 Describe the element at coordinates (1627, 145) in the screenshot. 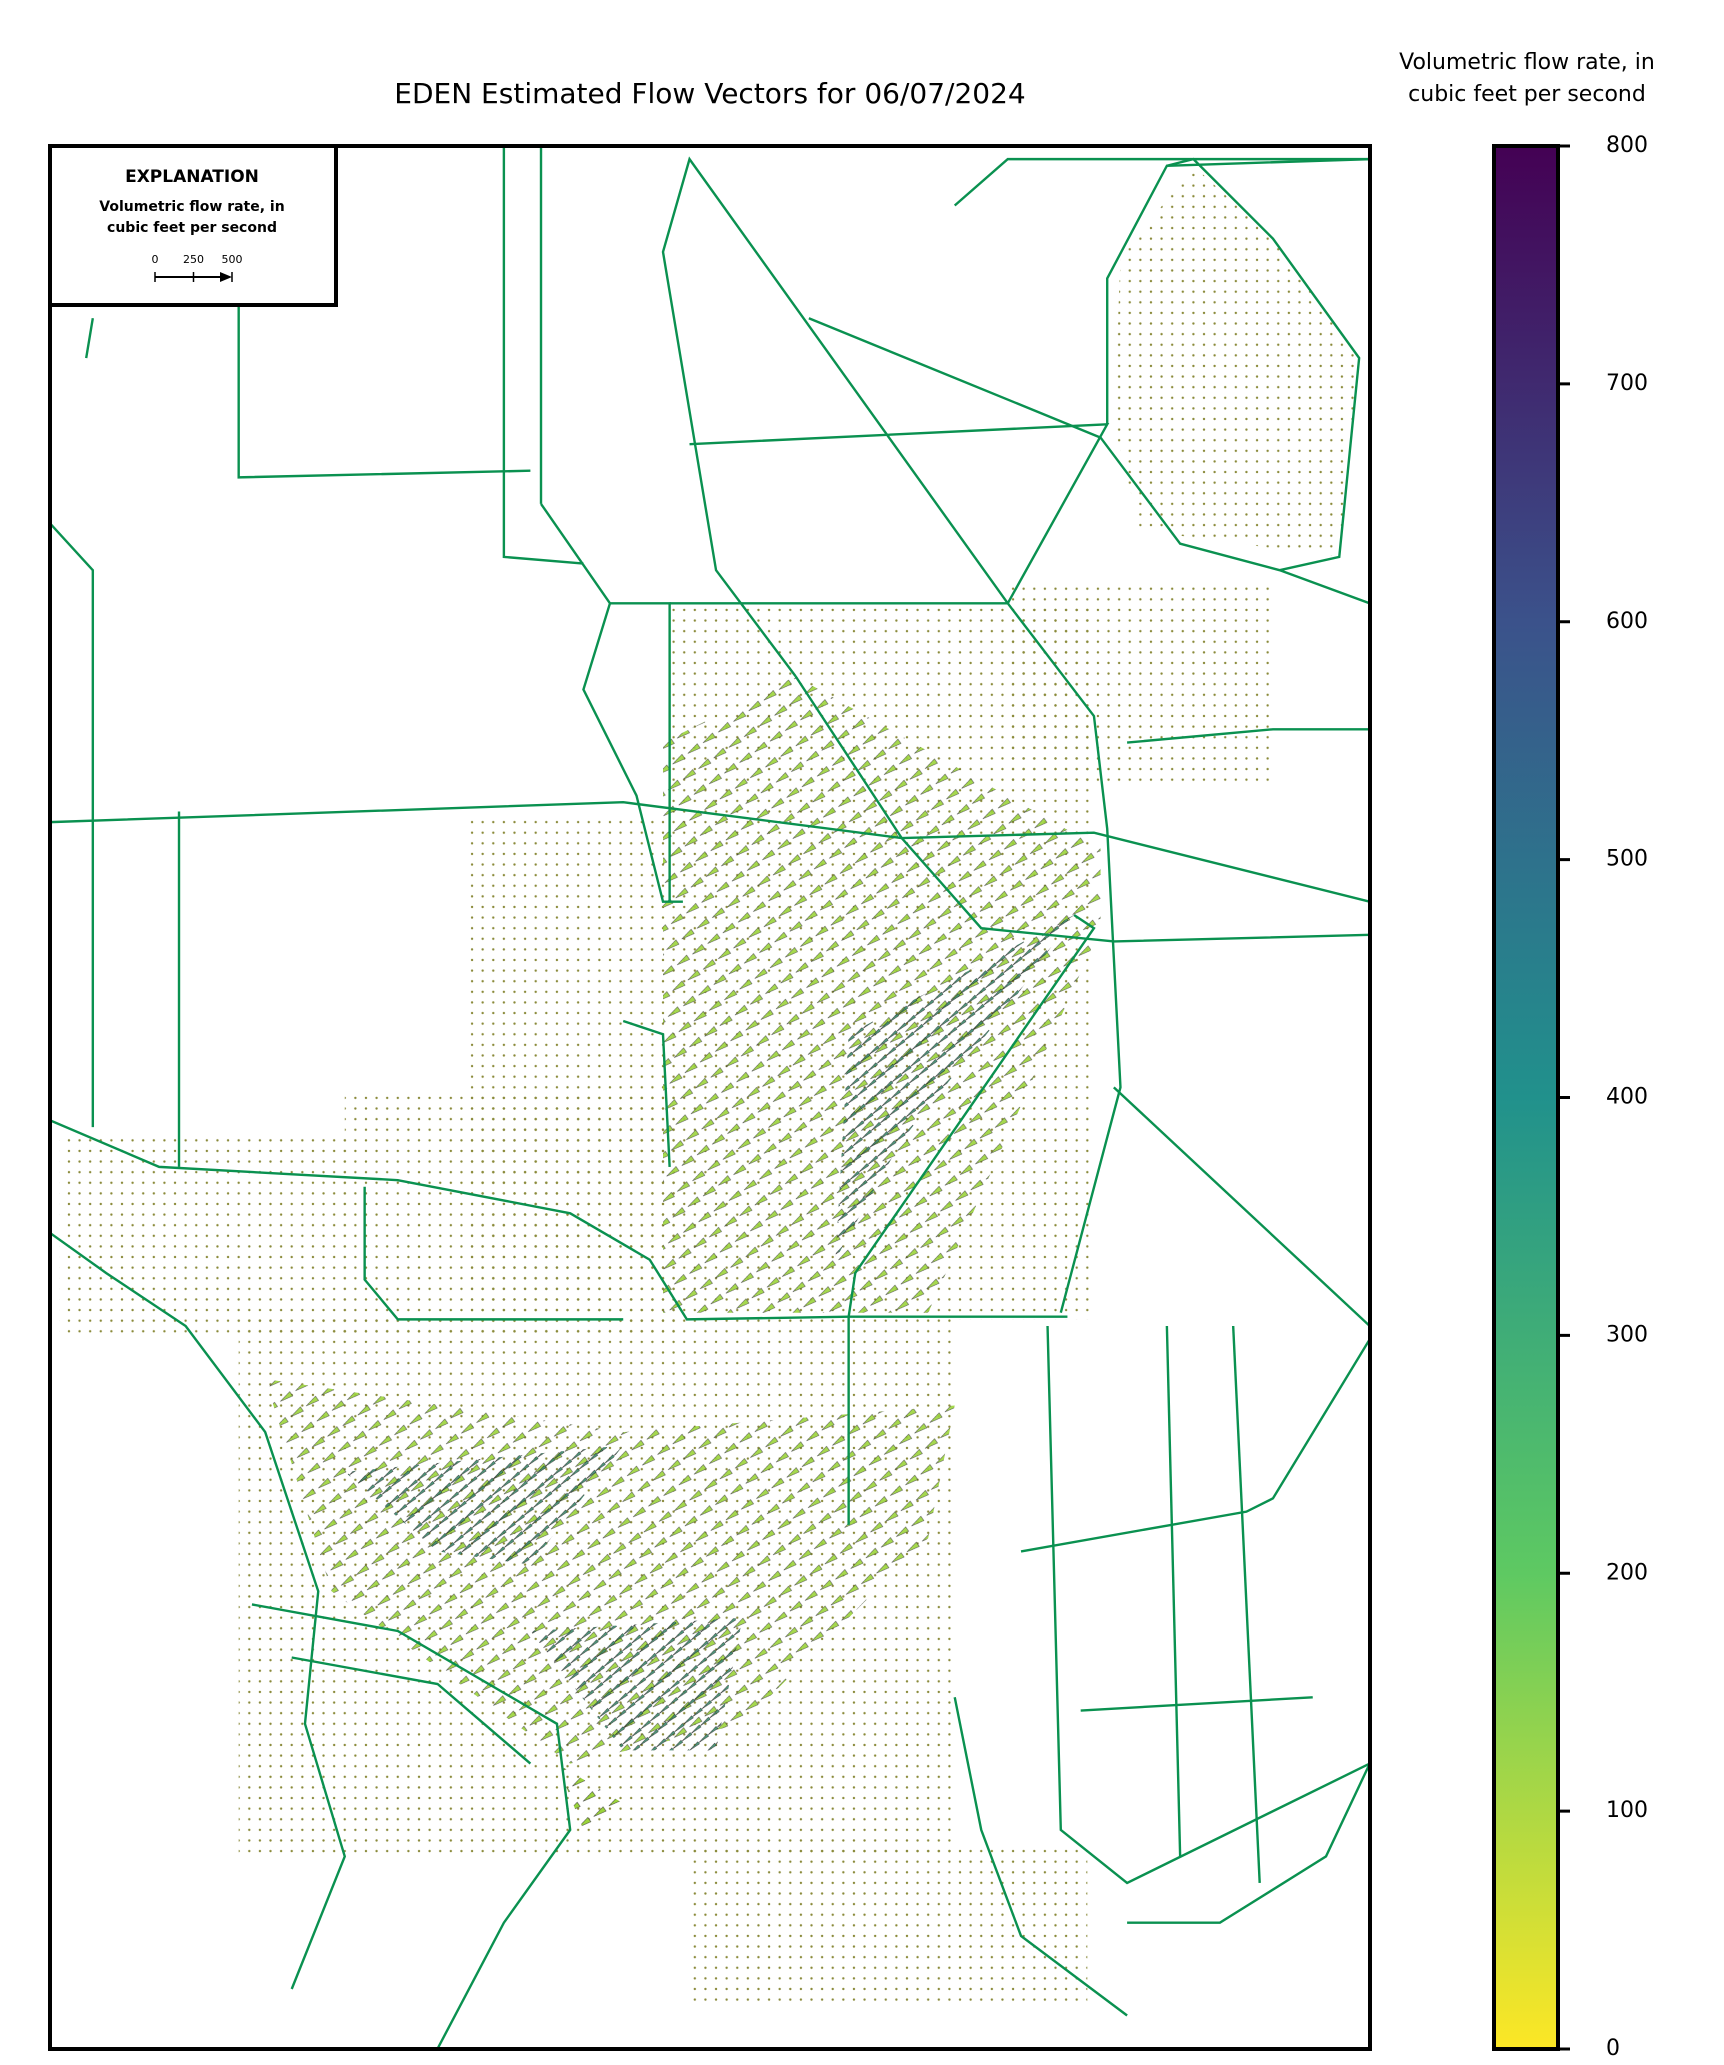

I see `colorbar-tick-label: 800` at that location.